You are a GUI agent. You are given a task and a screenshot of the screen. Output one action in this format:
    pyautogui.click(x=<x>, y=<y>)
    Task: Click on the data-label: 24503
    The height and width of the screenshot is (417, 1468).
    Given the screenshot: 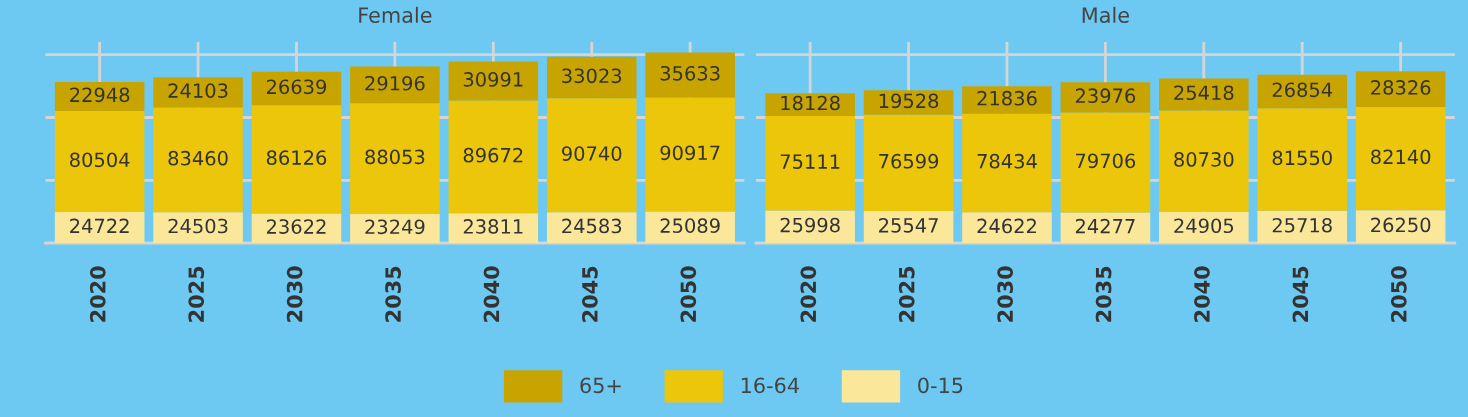 What is the action you would take?
    pyautogui.click(x=198, y=226)
    